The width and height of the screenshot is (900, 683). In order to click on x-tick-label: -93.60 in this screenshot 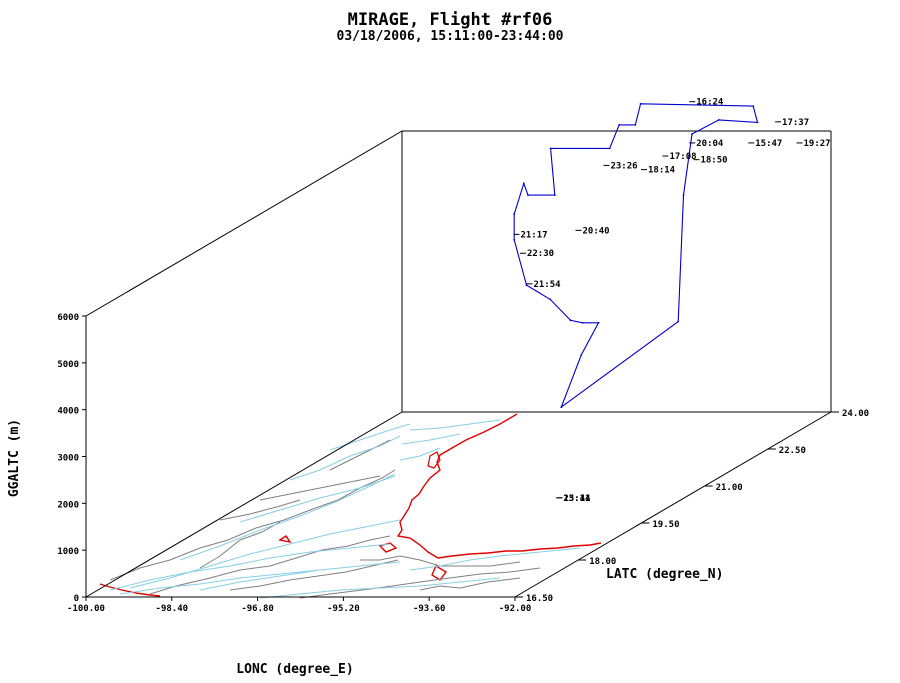, I will do `click(429, 609)`.